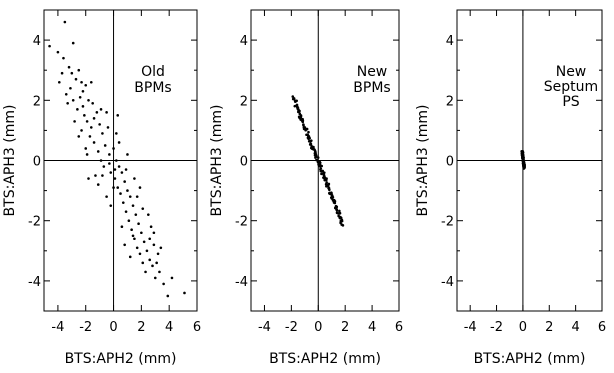 Image resolution: width=614 pixels, height=373 pixels. I want to click on y-tick-label: 0, so click(244, 162).